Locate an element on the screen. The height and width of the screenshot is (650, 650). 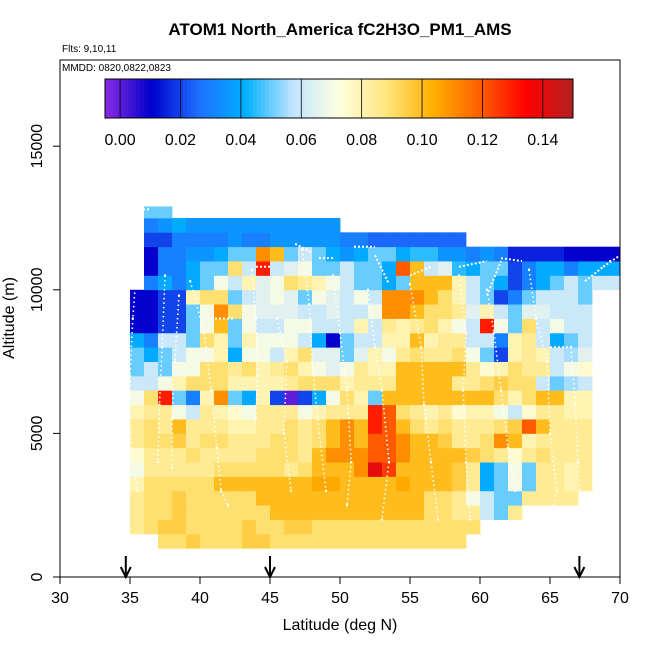
x-tick-label: 65 is located at coordinates (550, 598).